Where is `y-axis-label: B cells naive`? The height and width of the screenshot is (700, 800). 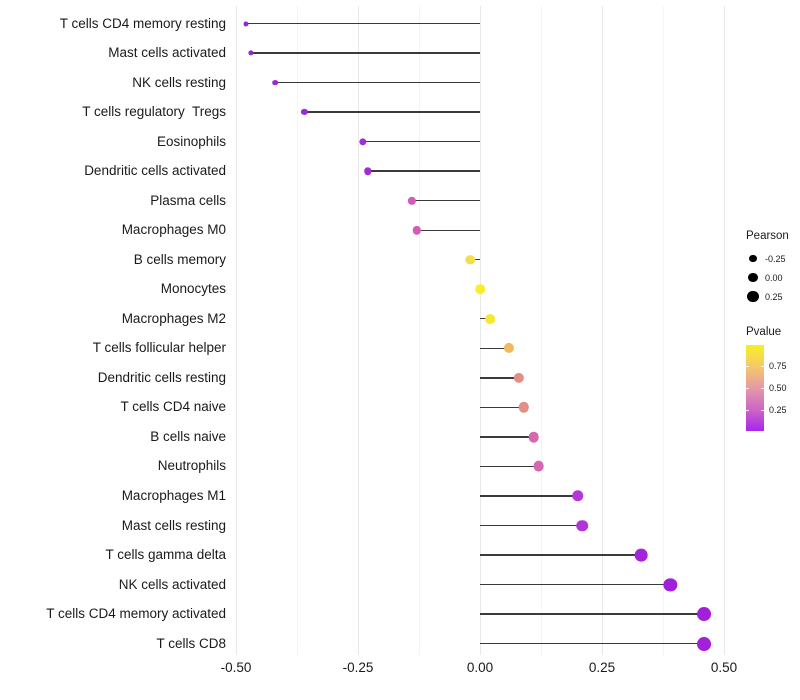 y-axis-label: B cells naive is located at coordinates (188, 436).